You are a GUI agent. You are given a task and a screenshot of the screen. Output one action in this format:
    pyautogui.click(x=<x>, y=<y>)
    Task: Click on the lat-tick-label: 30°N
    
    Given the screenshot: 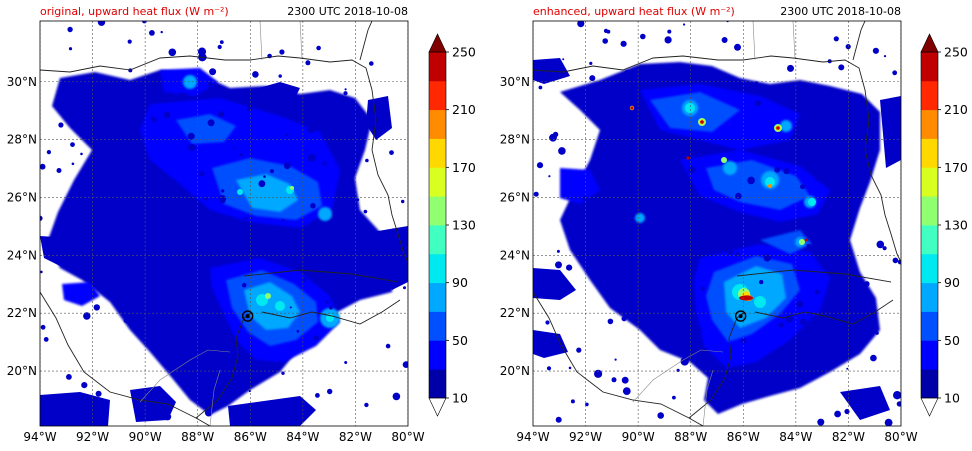 What is the action you would take?
    pyautogui.click(x=22, y=82)
    